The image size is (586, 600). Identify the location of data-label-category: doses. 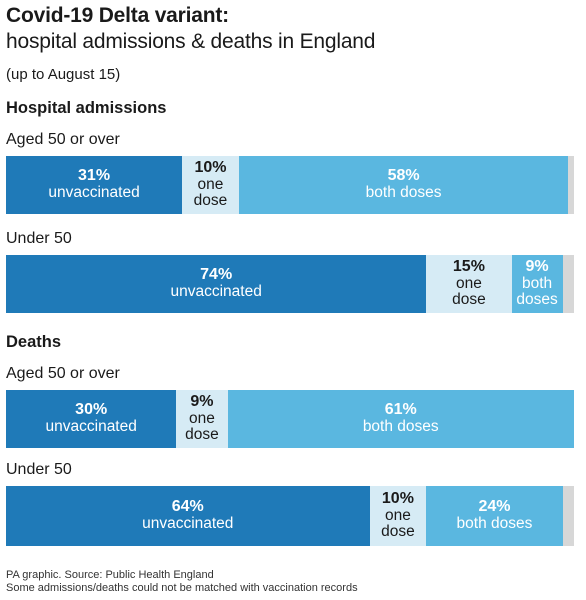
(537, 300).